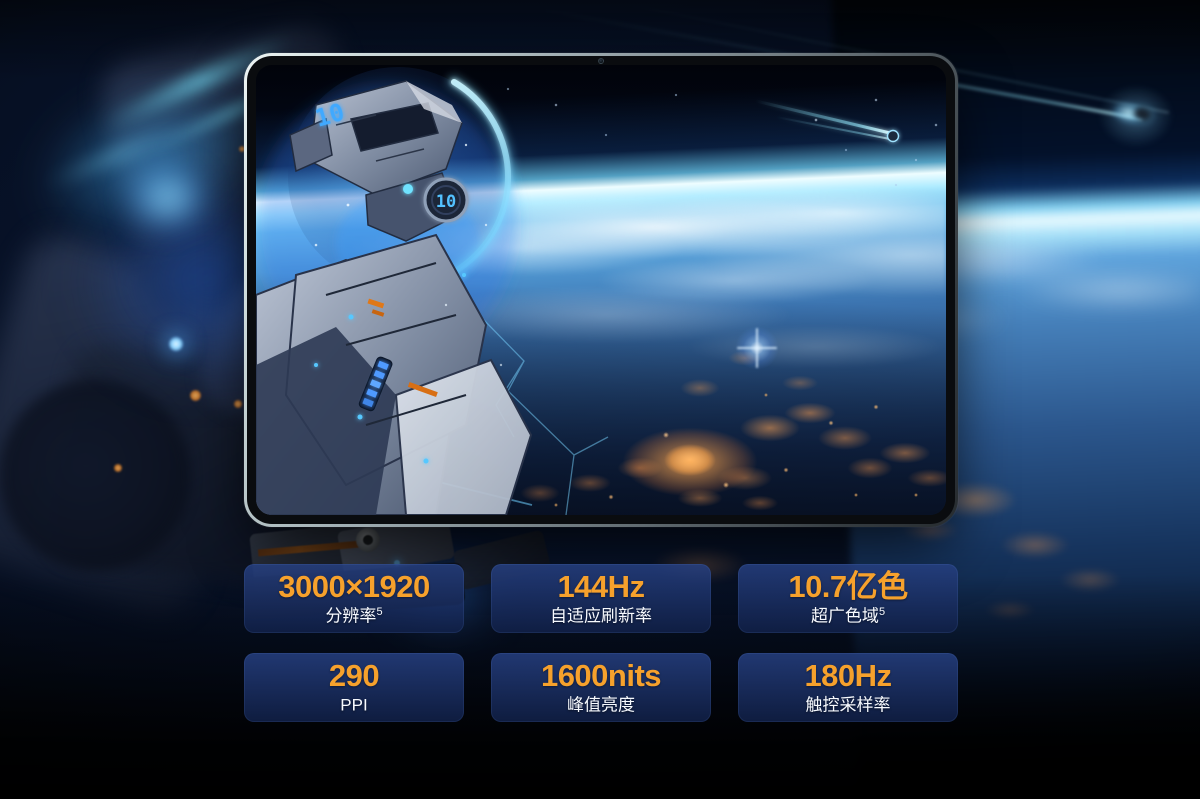 The image size is (1200, 799). I want to click on helmet-emblem: 10, so click(446, 200).